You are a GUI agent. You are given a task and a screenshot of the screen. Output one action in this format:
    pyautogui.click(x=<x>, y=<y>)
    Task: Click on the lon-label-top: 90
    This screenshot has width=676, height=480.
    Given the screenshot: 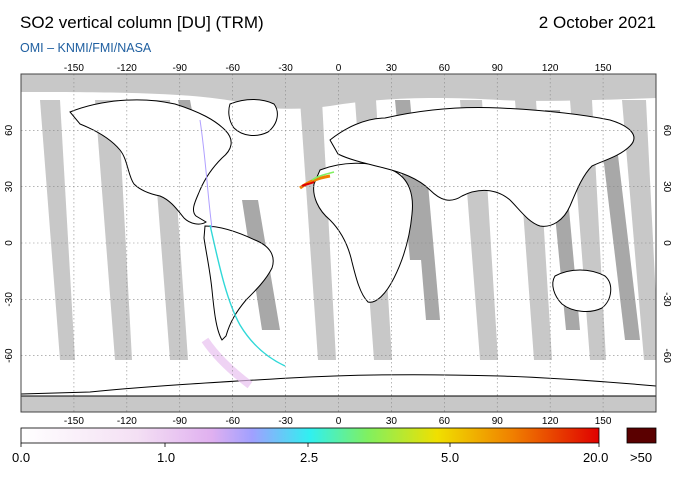 What is the action you would take?
    pyautogui.click(x=498, y=68)
    